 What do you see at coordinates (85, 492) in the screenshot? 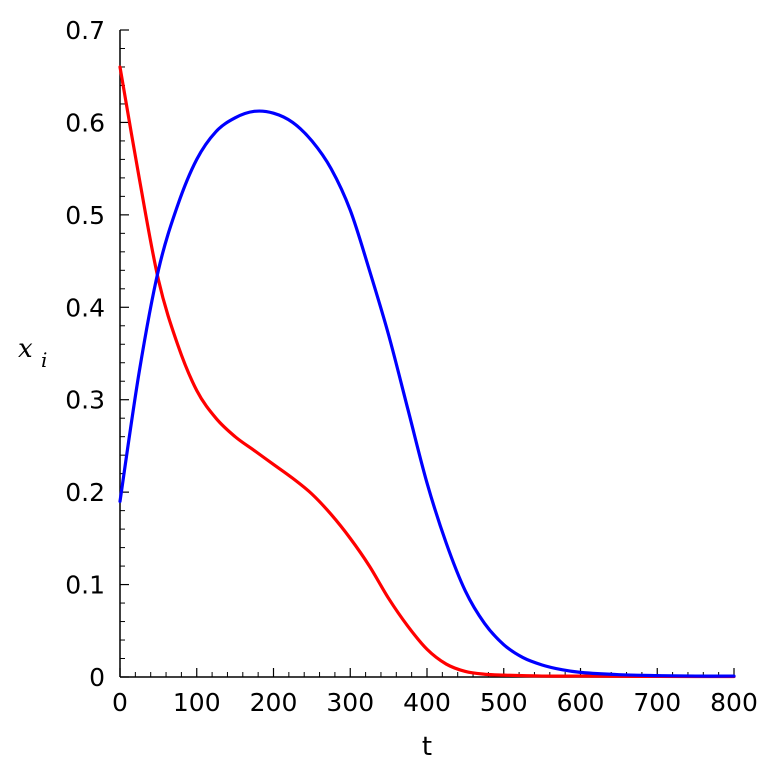
I see `y-tick-label: 0.2` at bounding box center [85, 492].